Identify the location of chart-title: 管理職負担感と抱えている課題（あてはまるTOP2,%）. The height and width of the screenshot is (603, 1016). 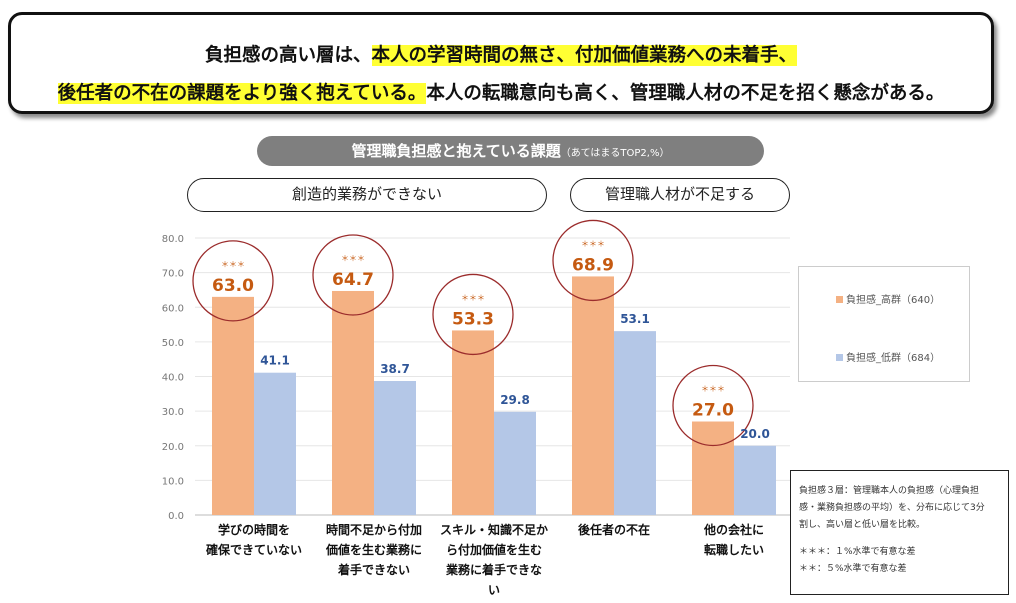
(510, 151).